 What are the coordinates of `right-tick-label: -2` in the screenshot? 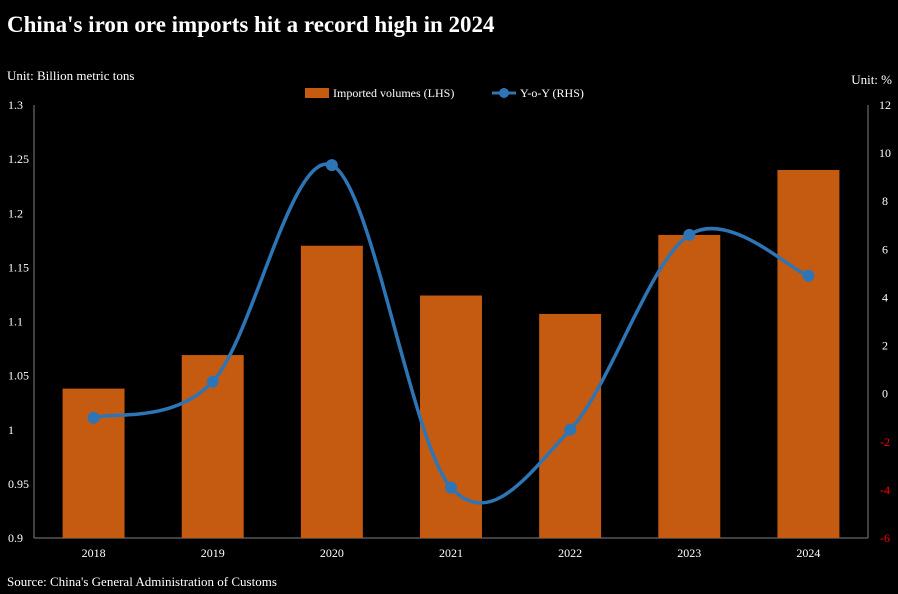 It's located at (885, 442).